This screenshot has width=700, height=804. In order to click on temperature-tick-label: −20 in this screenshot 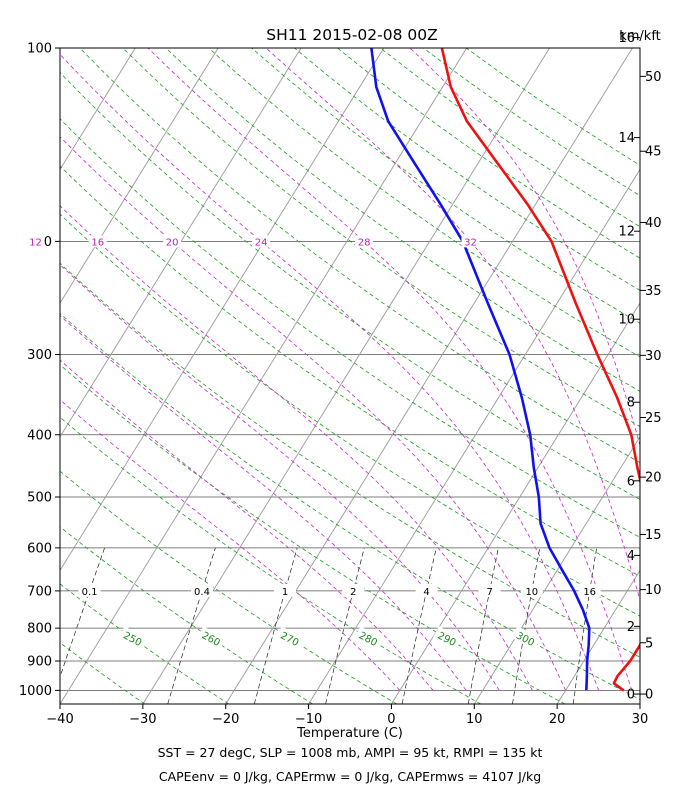, I will do `click(225, 719)`.